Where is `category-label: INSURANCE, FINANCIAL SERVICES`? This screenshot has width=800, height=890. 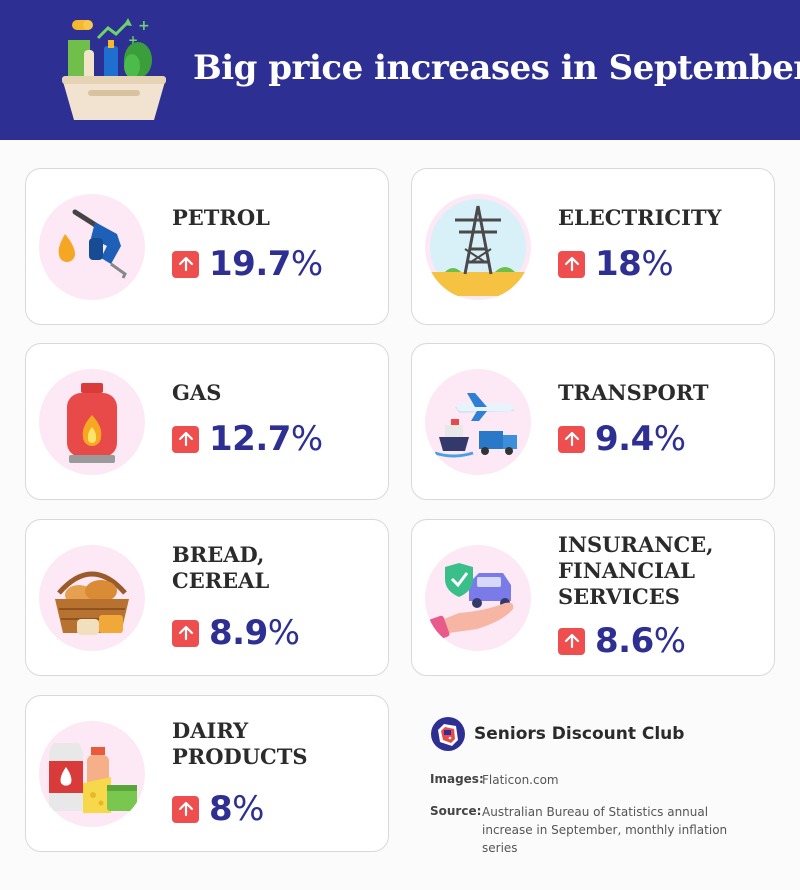 category-label: INSURANCE, FINANCIAL SERVICES is located at coordinates (636, 570).